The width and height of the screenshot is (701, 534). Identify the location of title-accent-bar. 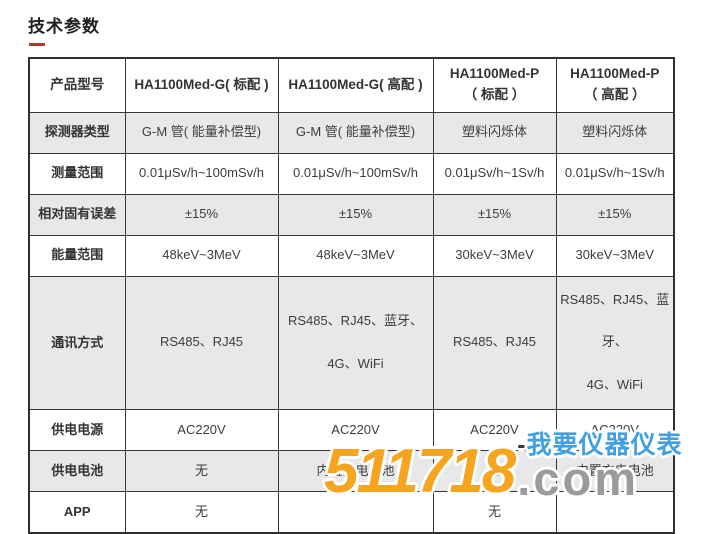
(37, 44).